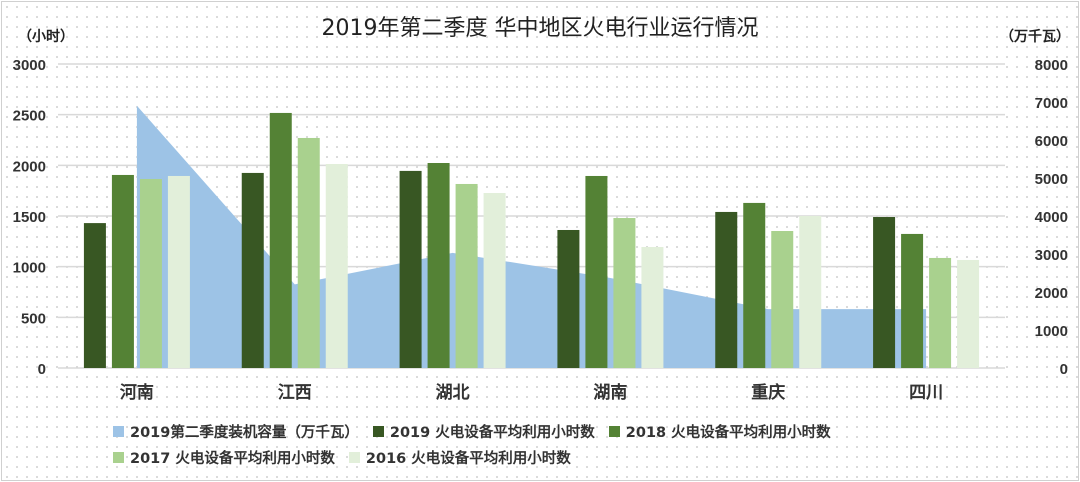  Describe the element at coordinates (492, 432) in the screenshot. I see `legend-label: 2019 火电设备平均利用小时数` at that location.